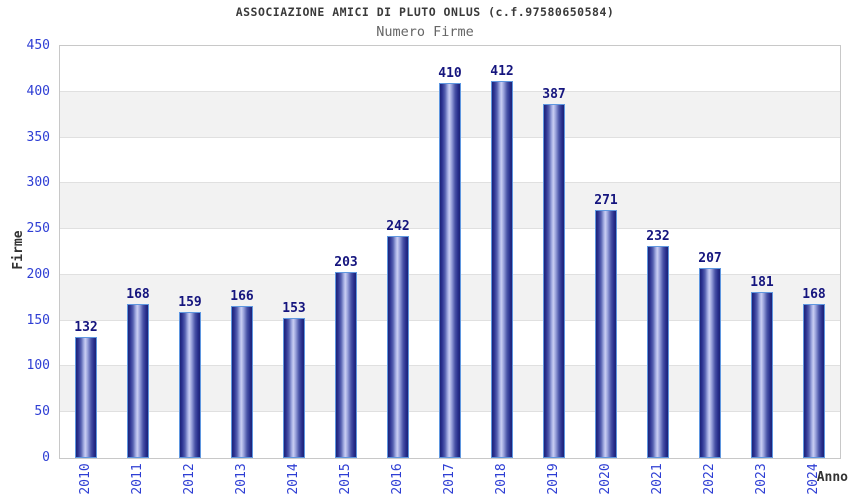  Describe the element at coordinates (294, 387) in the screenshot. I see `bar-2014` at that location.